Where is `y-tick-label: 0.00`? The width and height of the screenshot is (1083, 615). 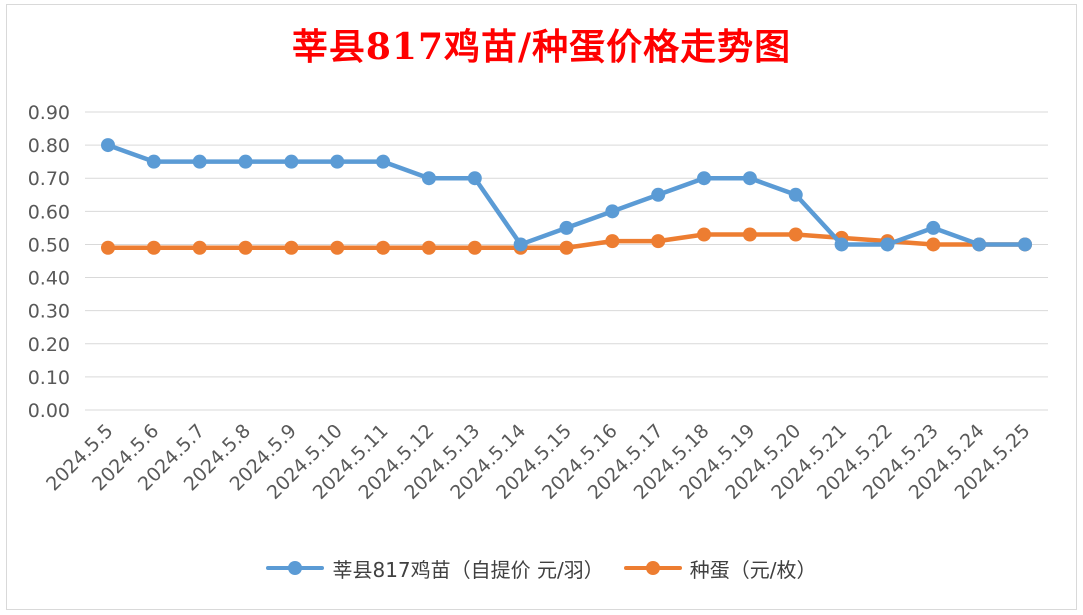
y-tick-label: 0.00 is located at coordinates (49, 411).